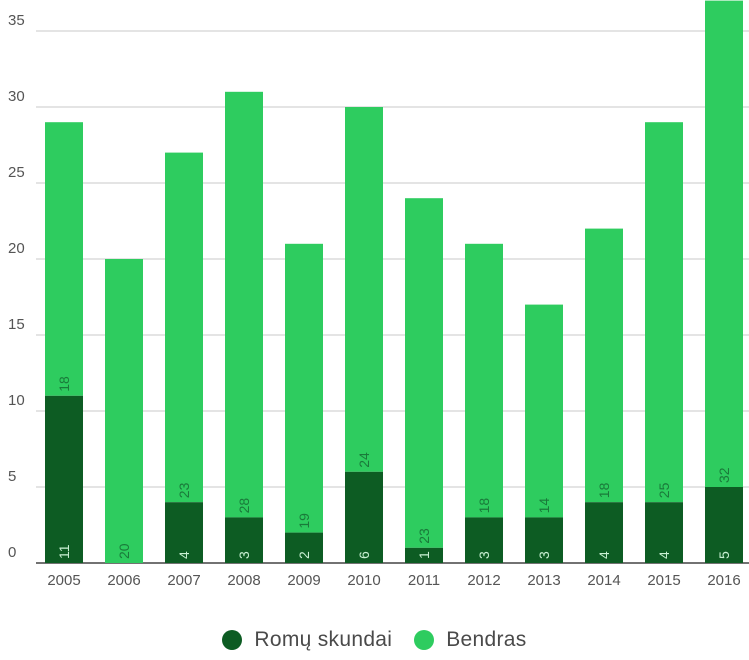  What do you see at coordinates (664, 490) in the screenshot?
I see `data-label-bendras: 25` at bounding box center [664, 490].